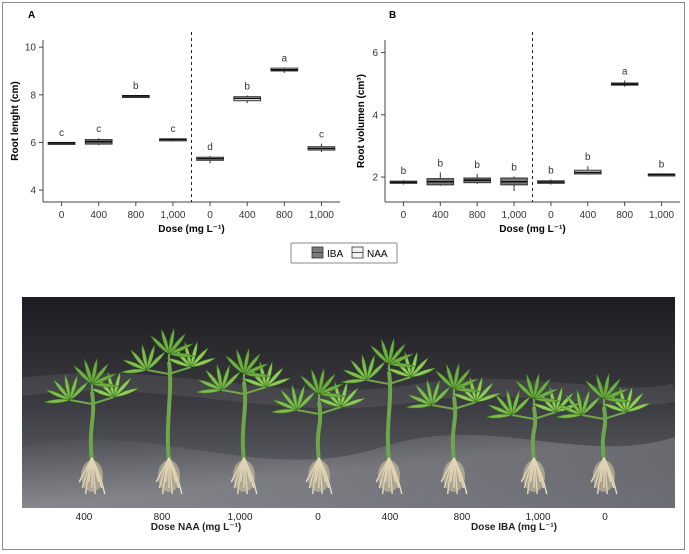 The height and width of the screenshot is (554, 689). What do you see at coordinates (33, 95) in the screenshot?
I see `panel-a-y-tick-label: 8` at bounding box center [33, 95].